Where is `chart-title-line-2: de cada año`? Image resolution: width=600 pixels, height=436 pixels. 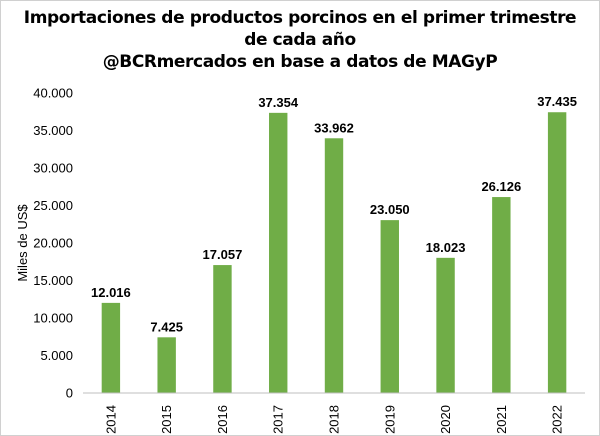
chart-title-line-2: de cada año is located at coordinates (300, 40).